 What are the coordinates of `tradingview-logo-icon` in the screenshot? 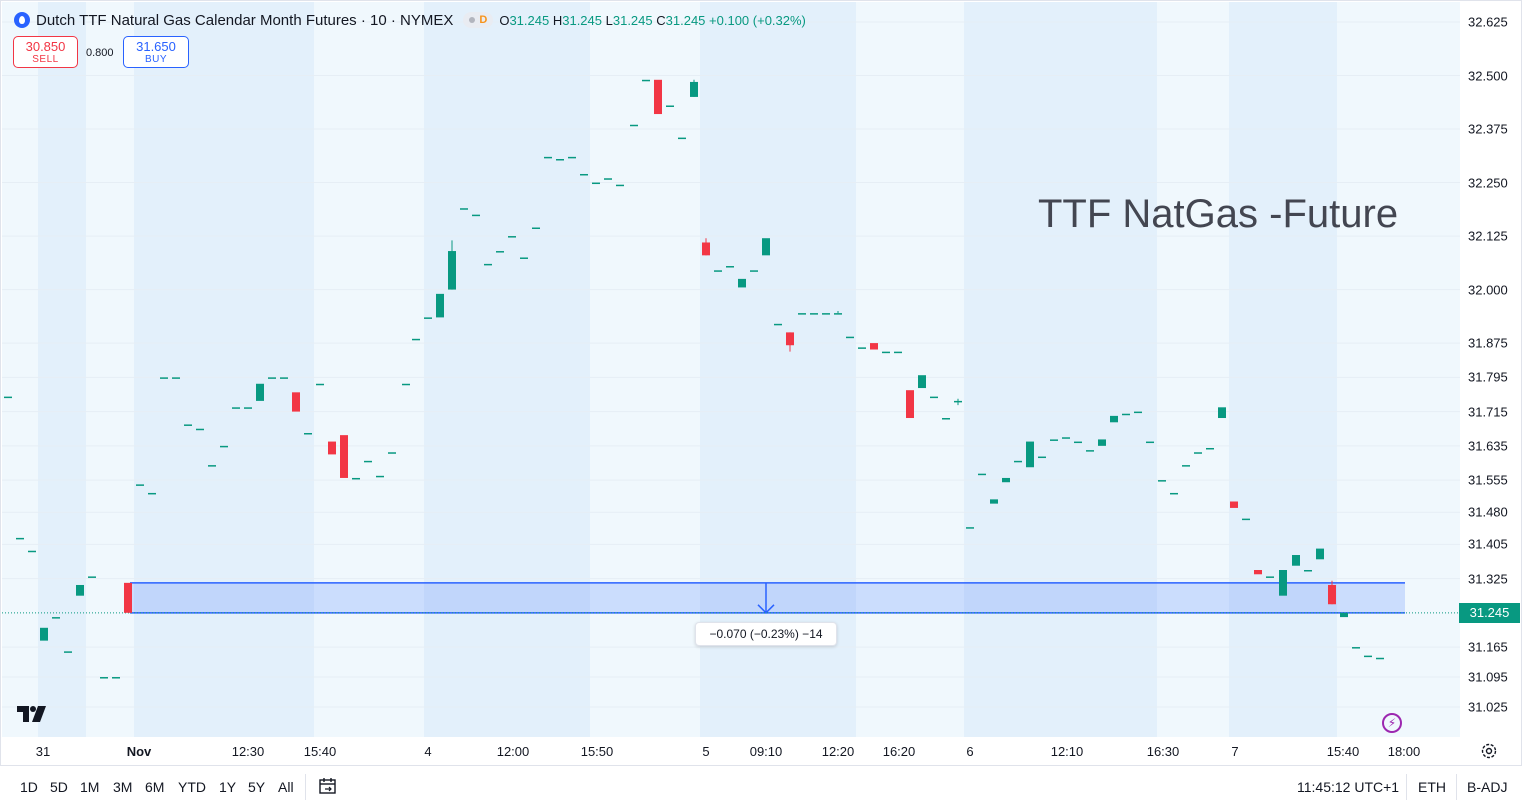 It's located at (32, 714).